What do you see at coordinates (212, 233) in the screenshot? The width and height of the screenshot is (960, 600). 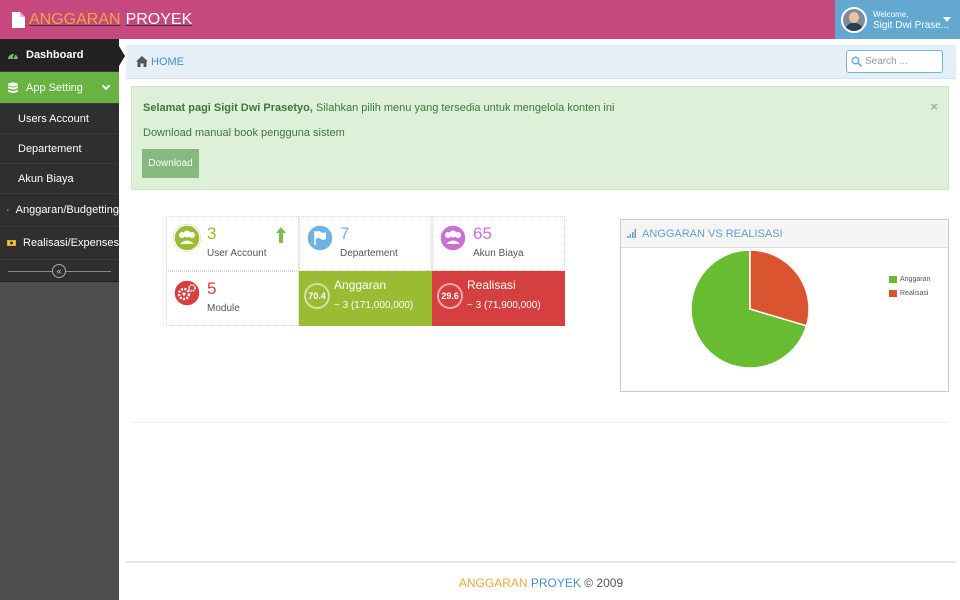 I see `infobox-number: 3` at bounding box center [212, 233].